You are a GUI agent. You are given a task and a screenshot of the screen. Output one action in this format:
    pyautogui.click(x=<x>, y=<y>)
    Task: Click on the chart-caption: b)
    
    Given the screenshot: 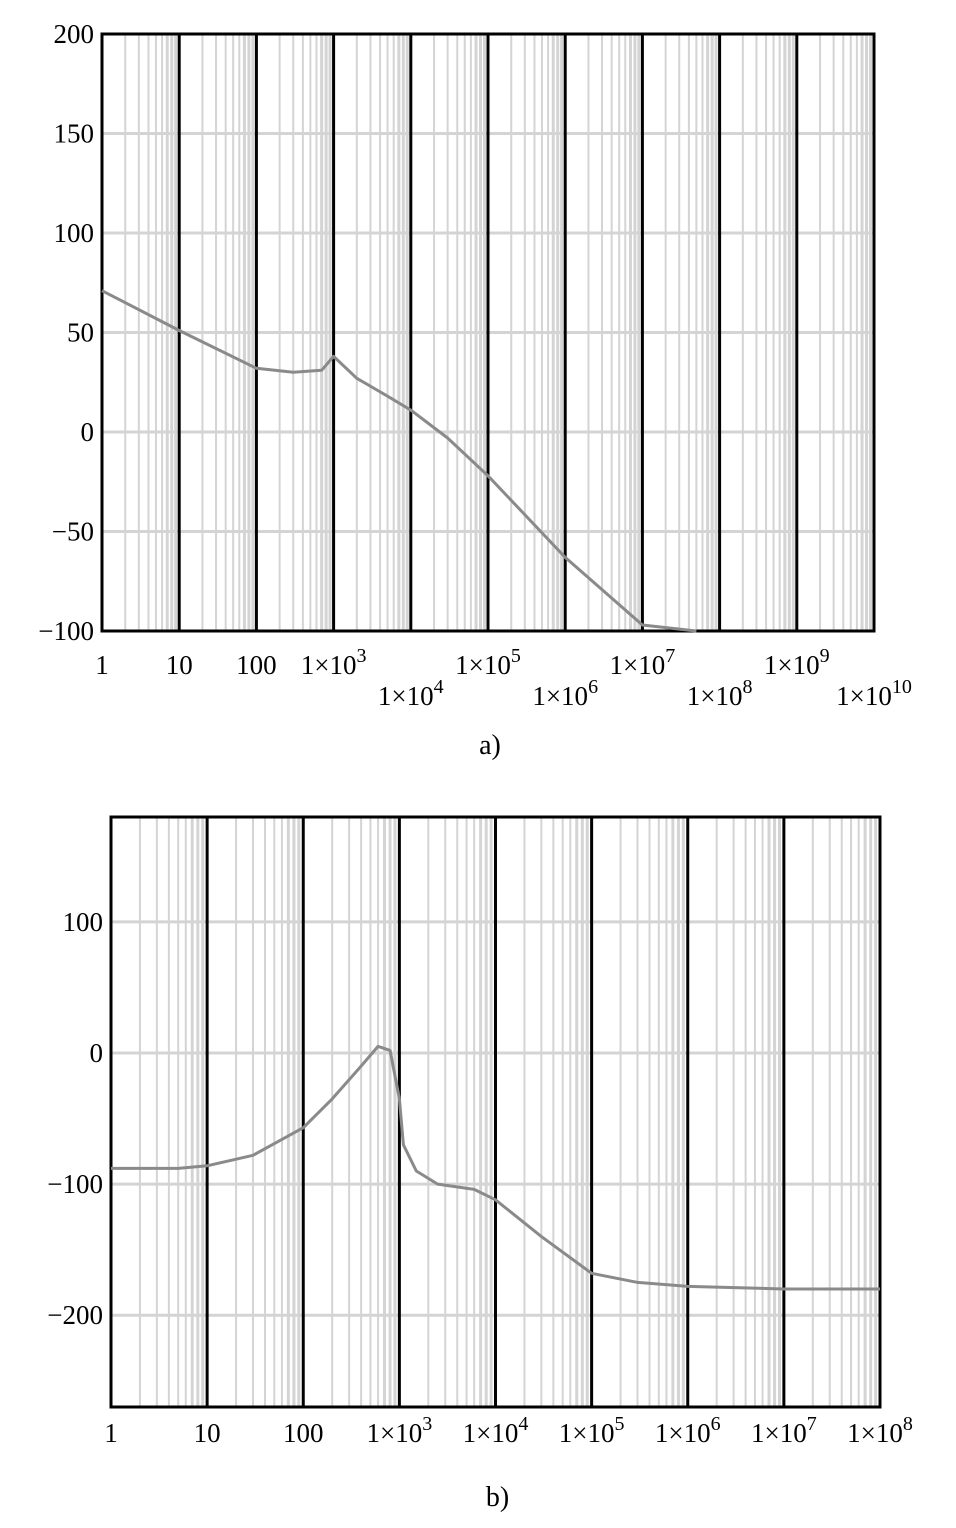 What is the action you would take?
    pyautogui.click(x=497, y=1497)
    